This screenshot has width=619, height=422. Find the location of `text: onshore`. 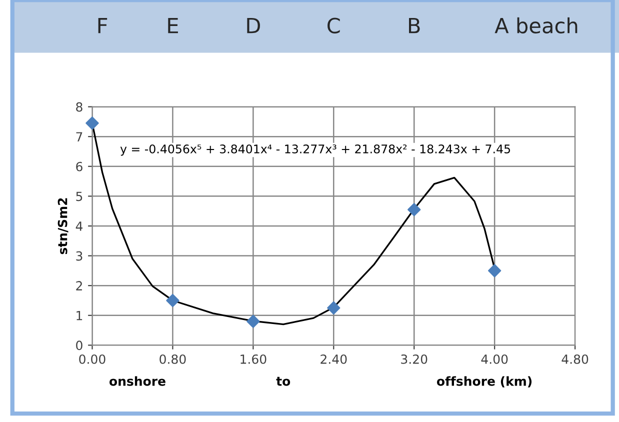

text: onshore is located at coordinates (138, 381).